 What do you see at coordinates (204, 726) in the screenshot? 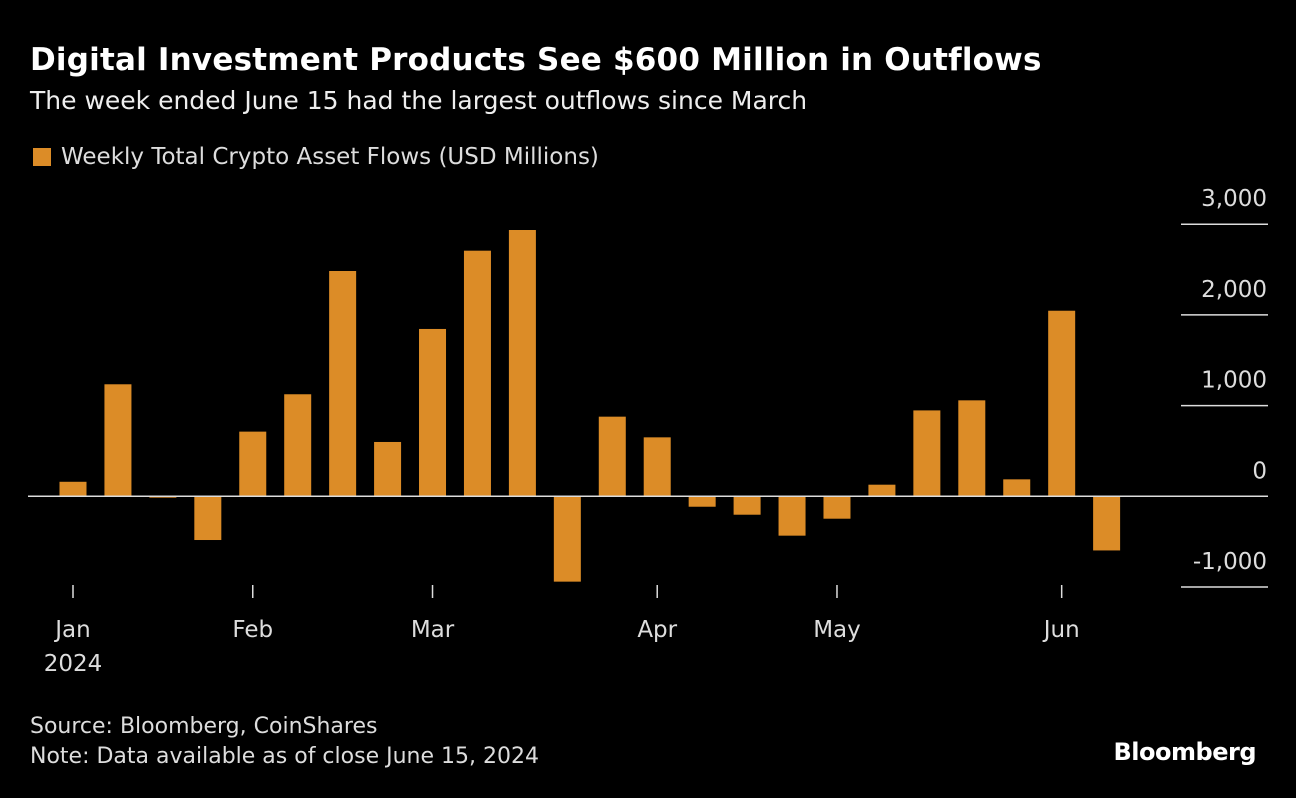
I see `source-note: Source: Bloomberg, CoinShares` at bounding box center [204, 726].